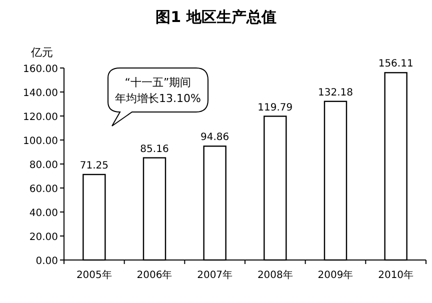 This screenshot has height=303, width=432. What do you see at coordinates (396, 275) in the screenshot?
I see `x-tick-label: 2010年` at bounding box center [396, 275].